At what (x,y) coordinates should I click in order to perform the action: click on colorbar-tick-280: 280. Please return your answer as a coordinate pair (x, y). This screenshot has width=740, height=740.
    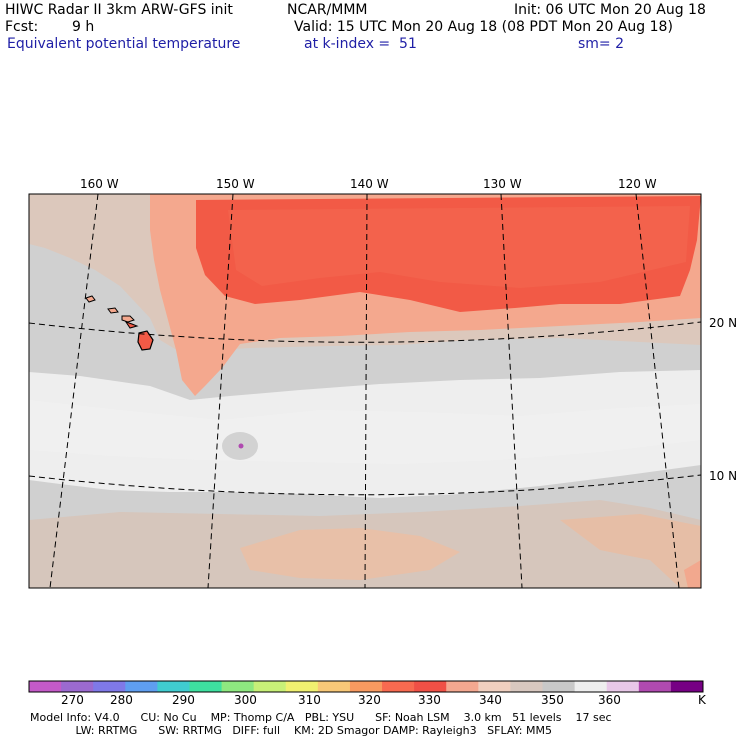
    Looking at the image, I should click on (121, 700).